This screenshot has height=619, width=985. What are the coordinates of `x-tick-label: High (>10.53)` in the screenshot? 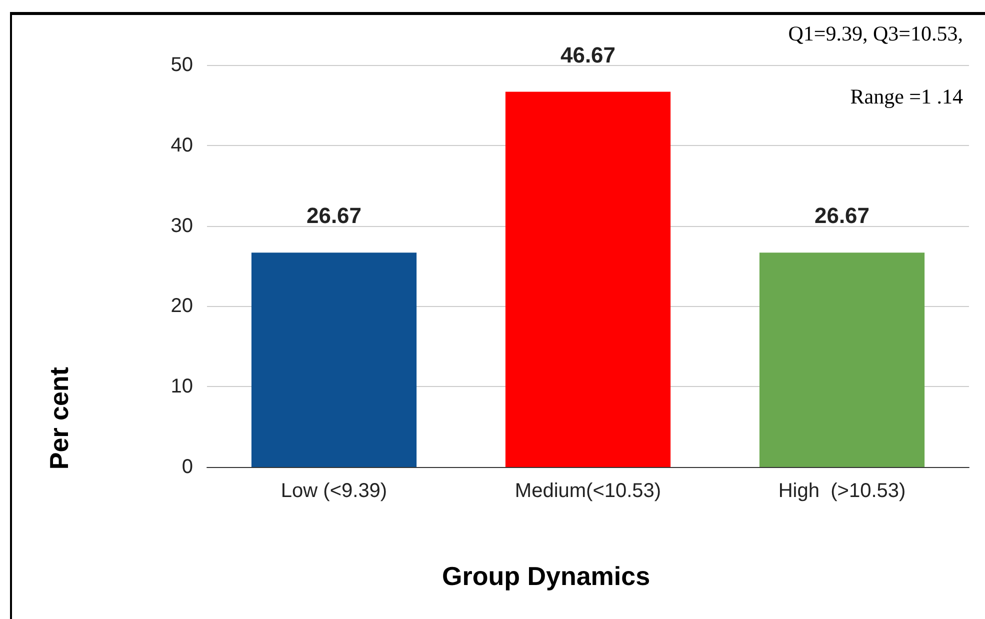 It's located at (842, 491).